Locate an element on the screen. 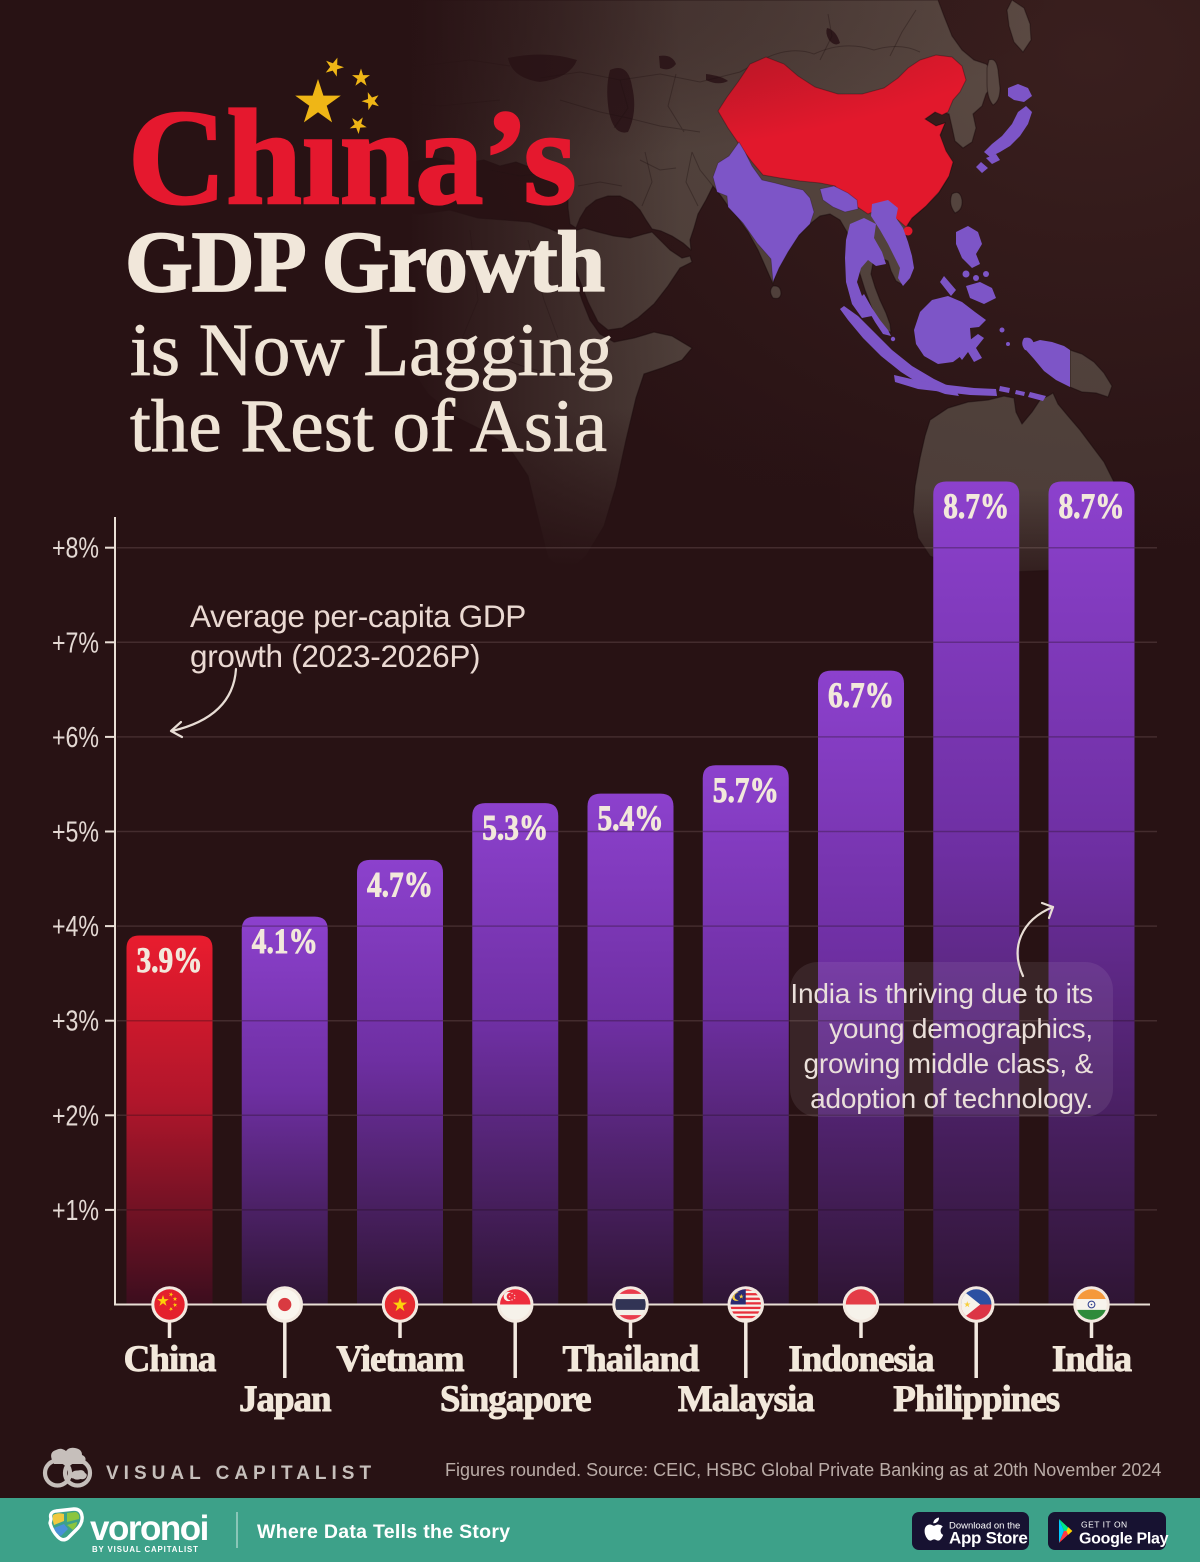  svg-text: +6% is located at coordinates (75, 738).